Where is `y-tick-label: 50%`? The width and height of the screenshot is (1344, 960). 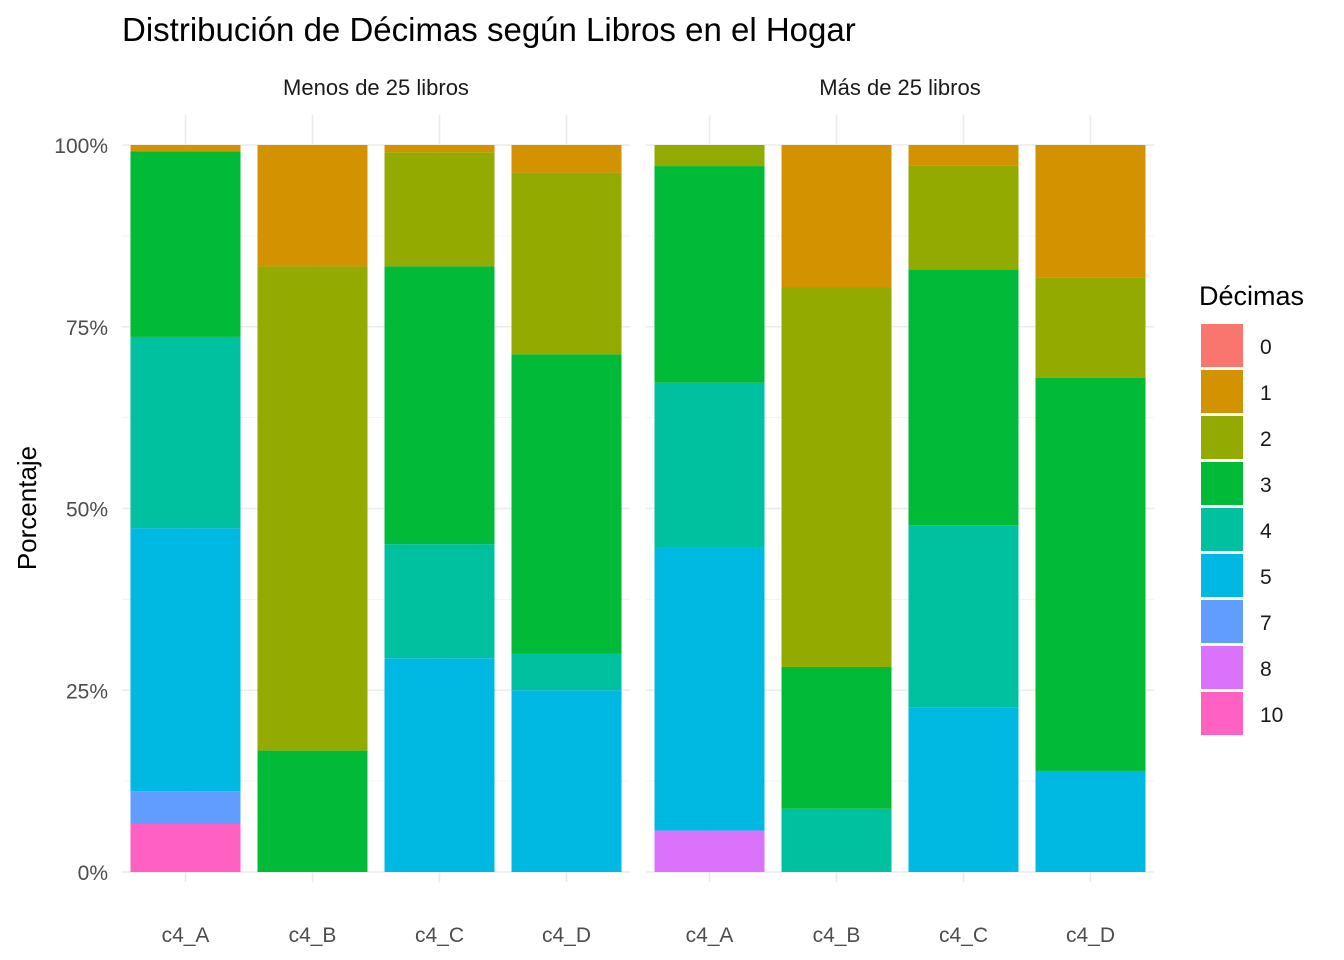
y-tick-label: 50% is located at coordinates (87, 510).